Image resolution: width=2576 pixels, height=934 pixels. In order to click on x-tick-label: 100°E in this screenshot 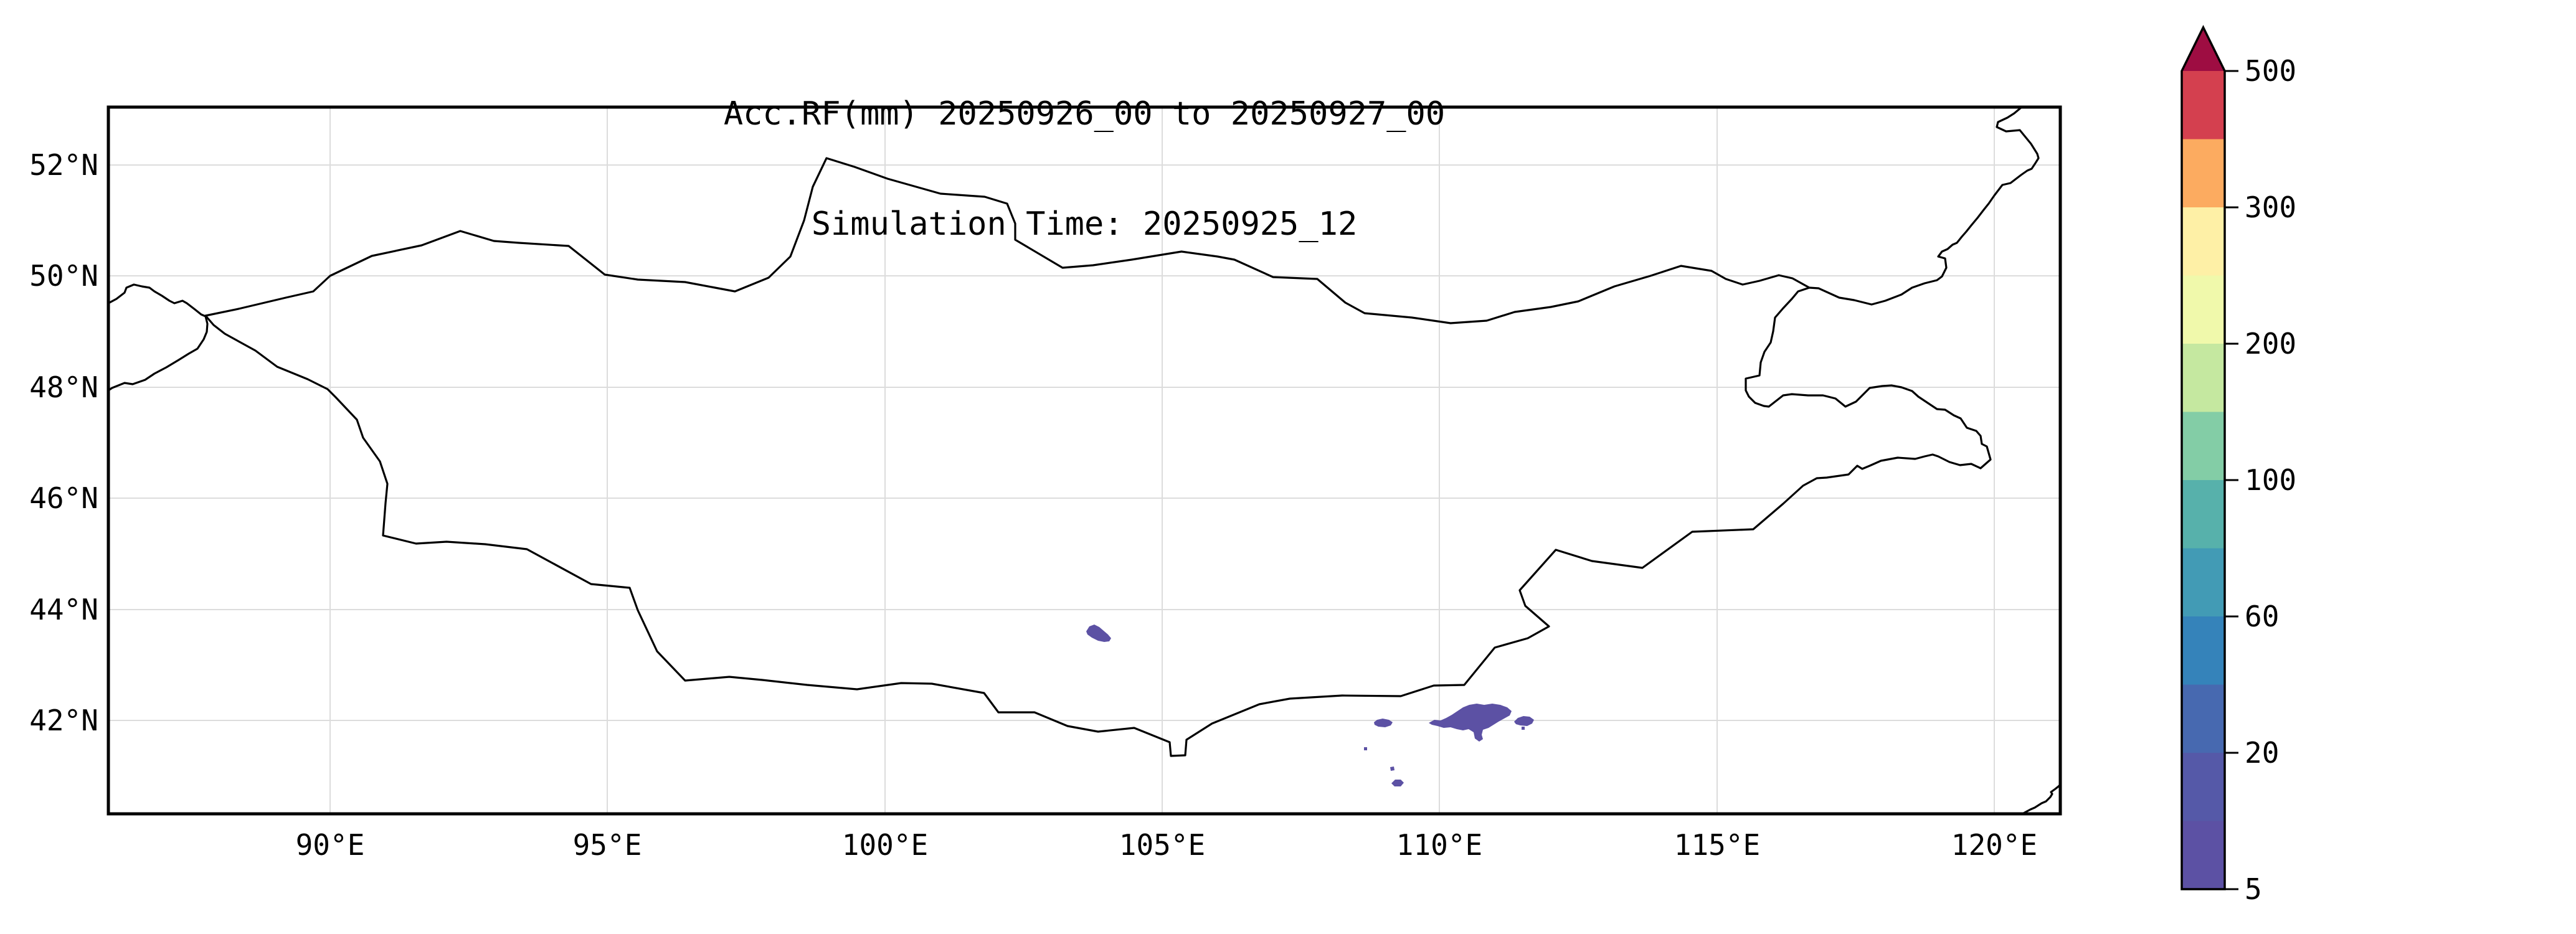, I will do `click(885, 845)`.